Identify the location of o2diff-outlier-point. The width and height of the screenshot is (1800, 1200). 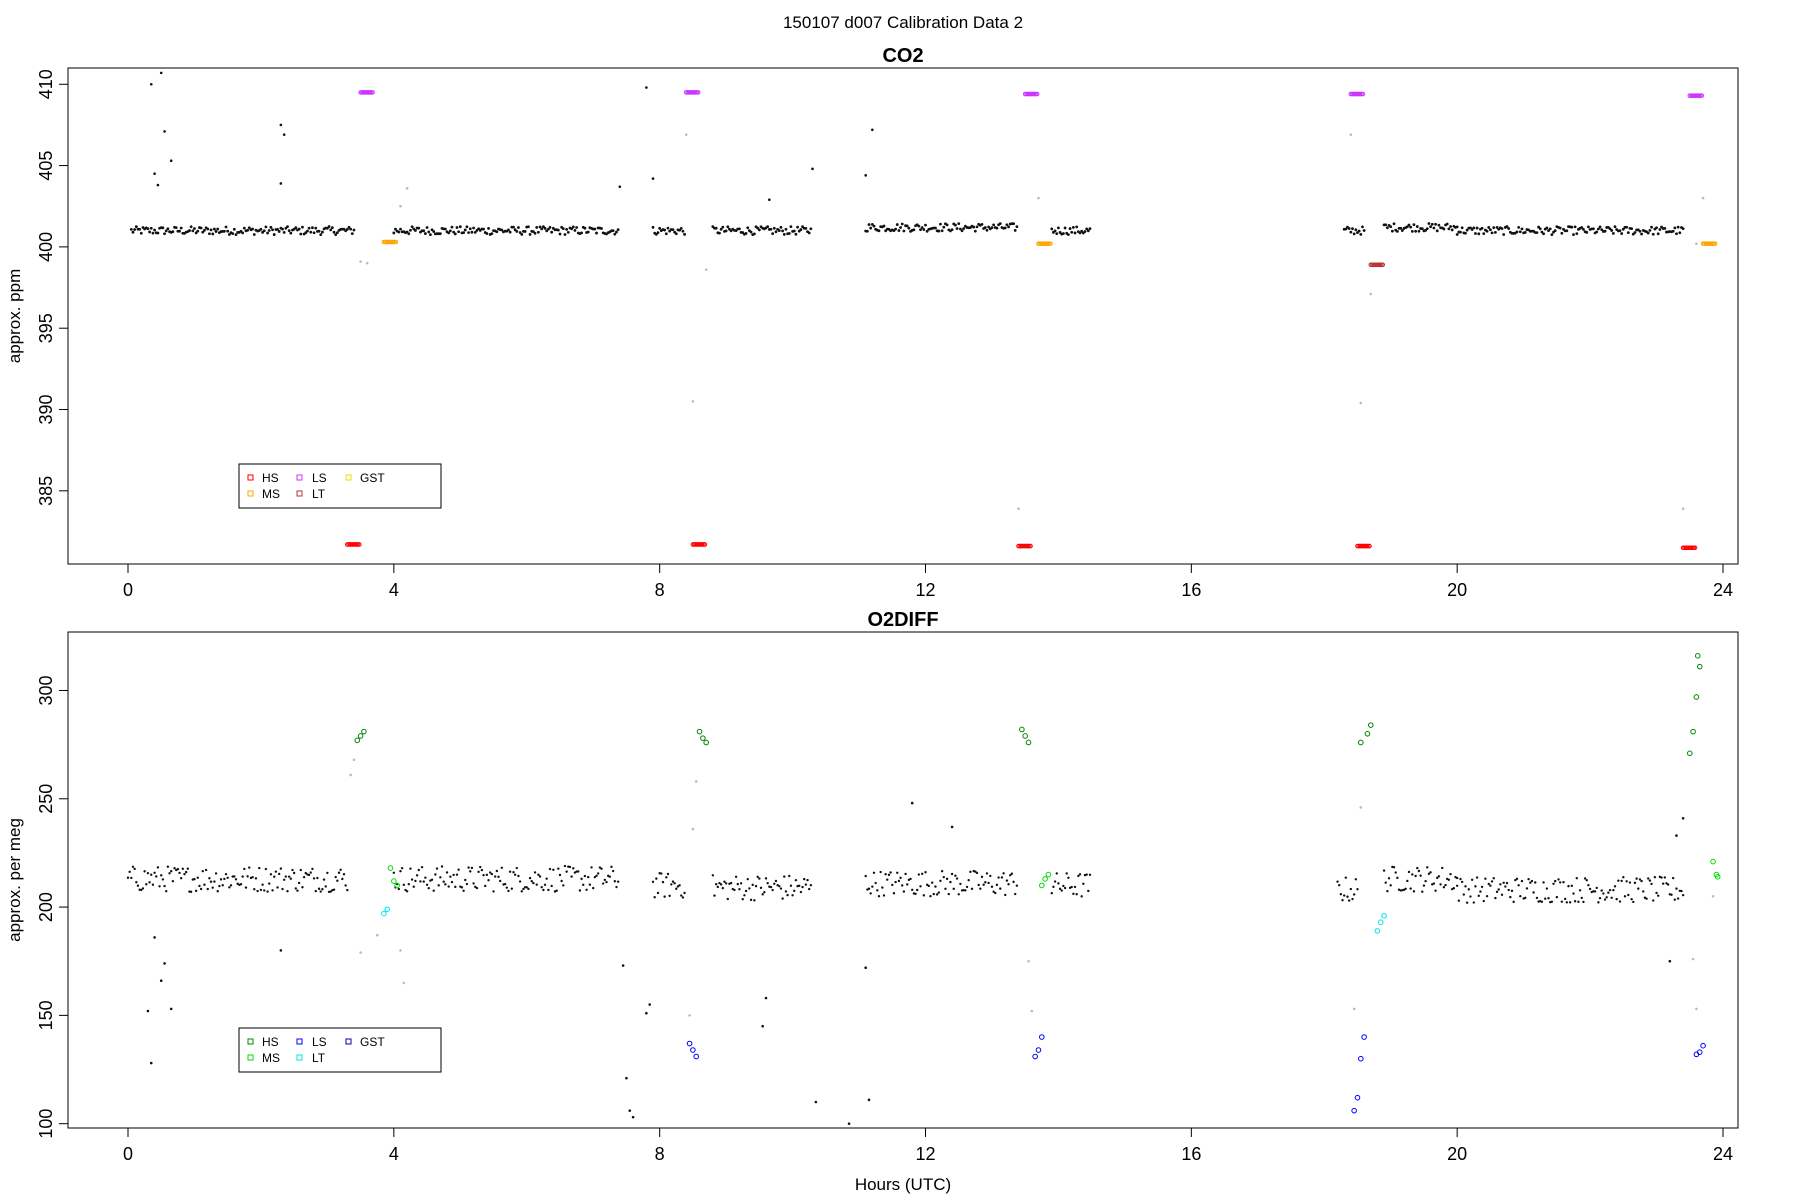
(1683, 818).